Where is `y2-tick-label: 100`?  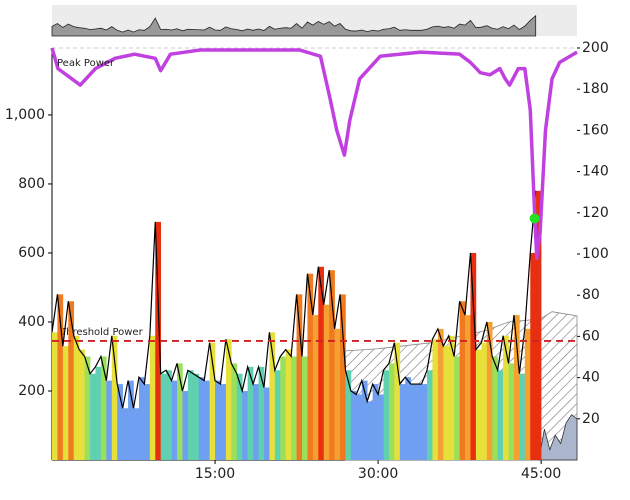
y2-tick-label: 100 is located at coordinates (595, 254).